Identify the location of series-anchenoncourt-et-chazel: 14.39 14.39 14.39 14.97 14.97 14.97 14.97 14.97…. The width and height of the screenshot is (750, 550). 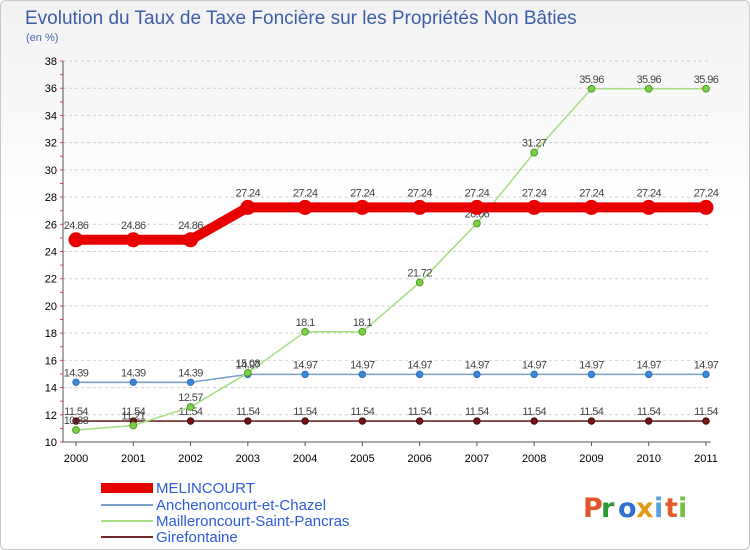
(391, 372).